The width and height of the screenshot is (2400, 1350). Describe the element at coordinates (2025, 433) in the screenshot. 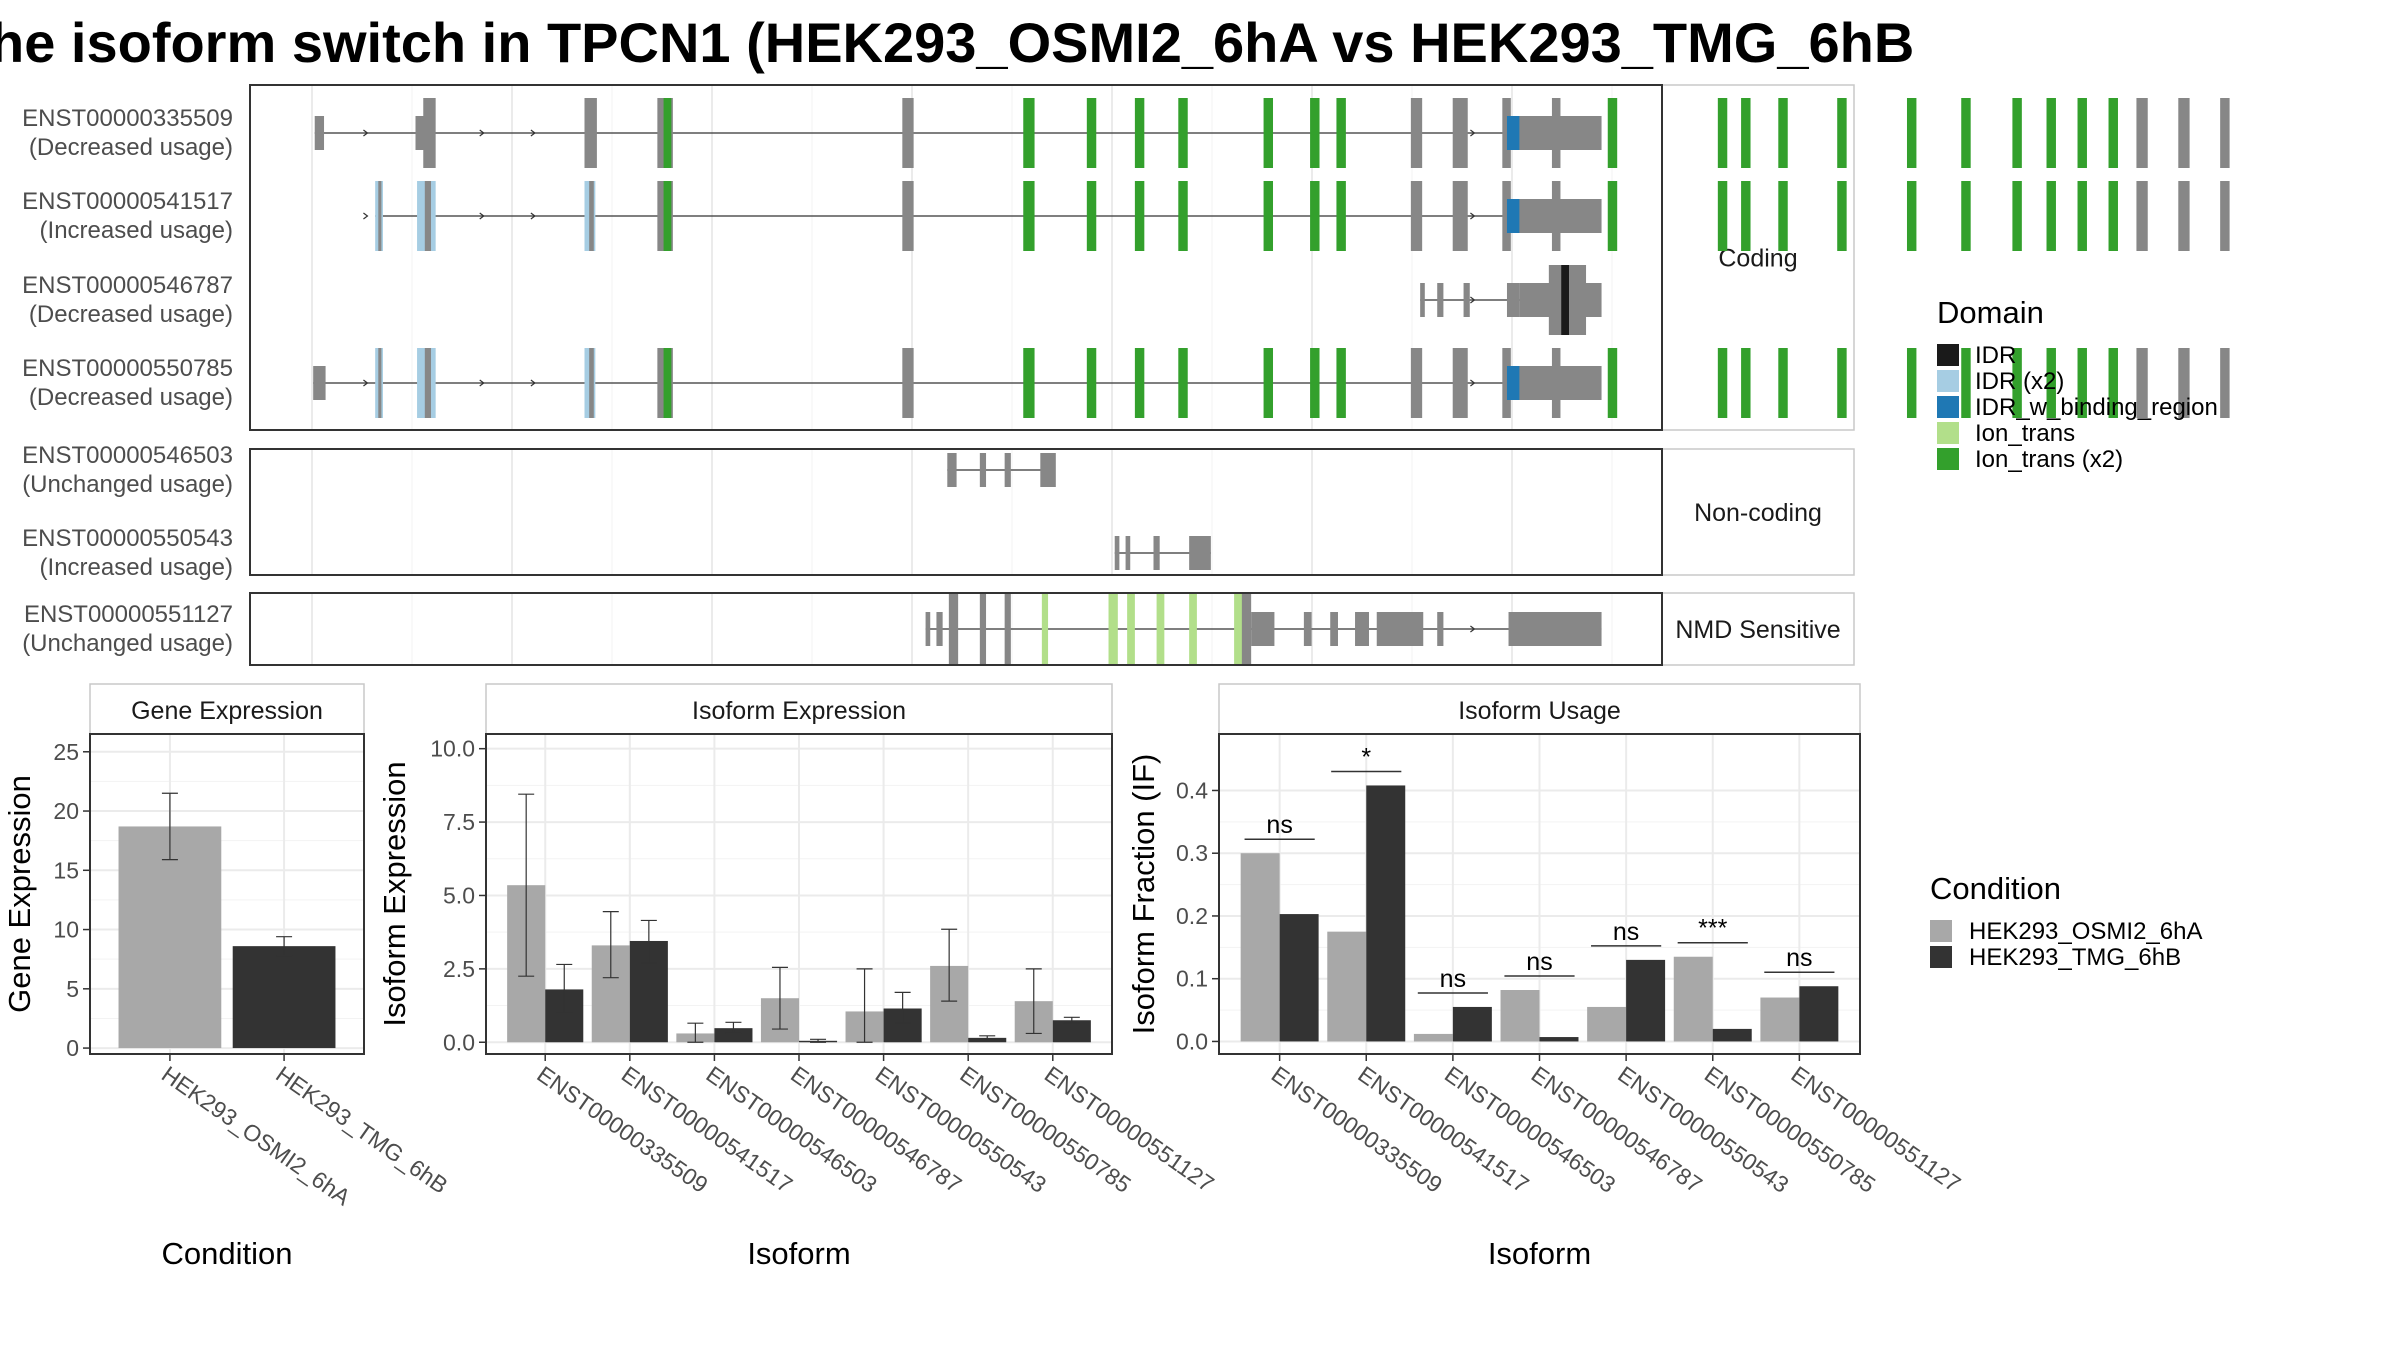

I see `domain-legend-label: Ion_trans` at that location.